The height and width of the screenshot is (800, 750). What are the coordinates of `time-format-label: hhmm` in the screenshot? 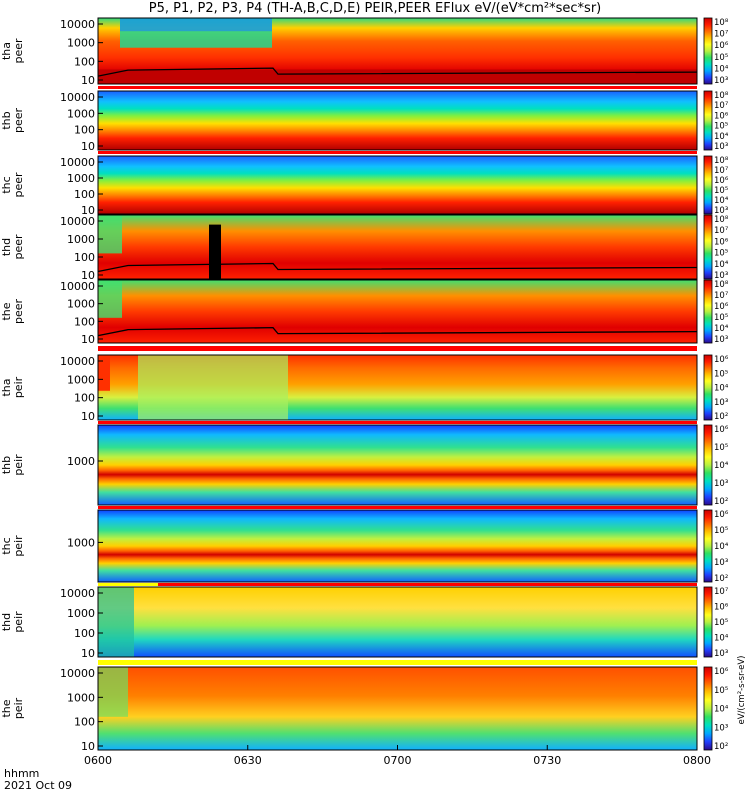 It's located at (22, 773).